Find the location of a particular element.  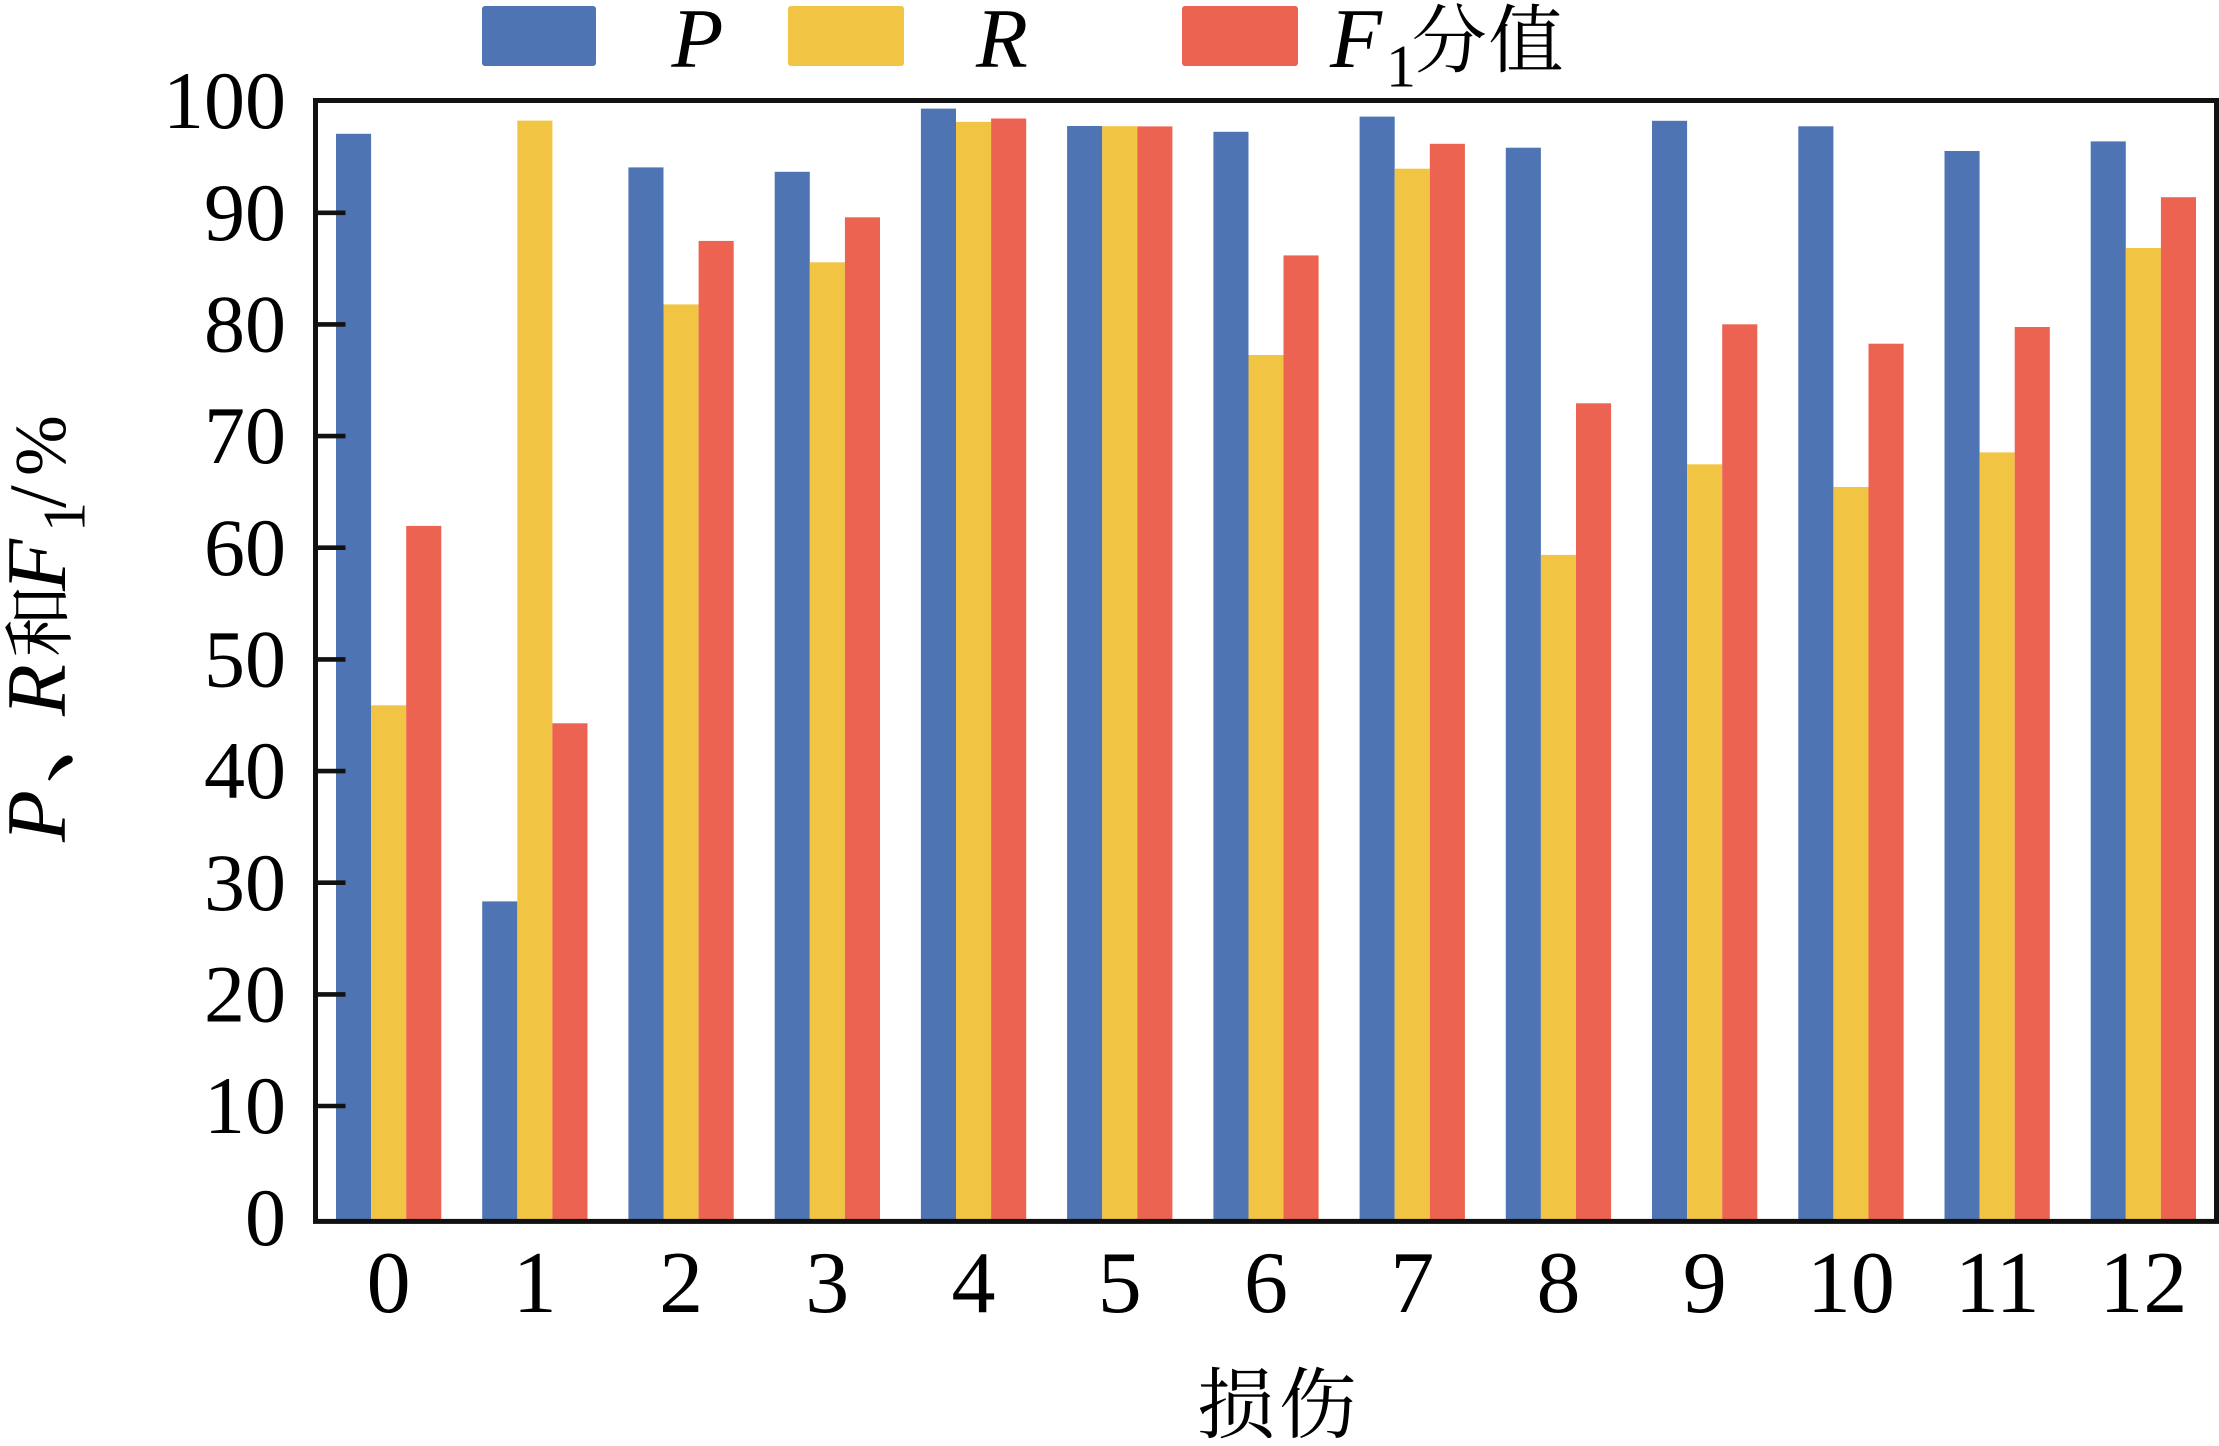

svg-text: 12 is located at coordinates (2143, 1283).